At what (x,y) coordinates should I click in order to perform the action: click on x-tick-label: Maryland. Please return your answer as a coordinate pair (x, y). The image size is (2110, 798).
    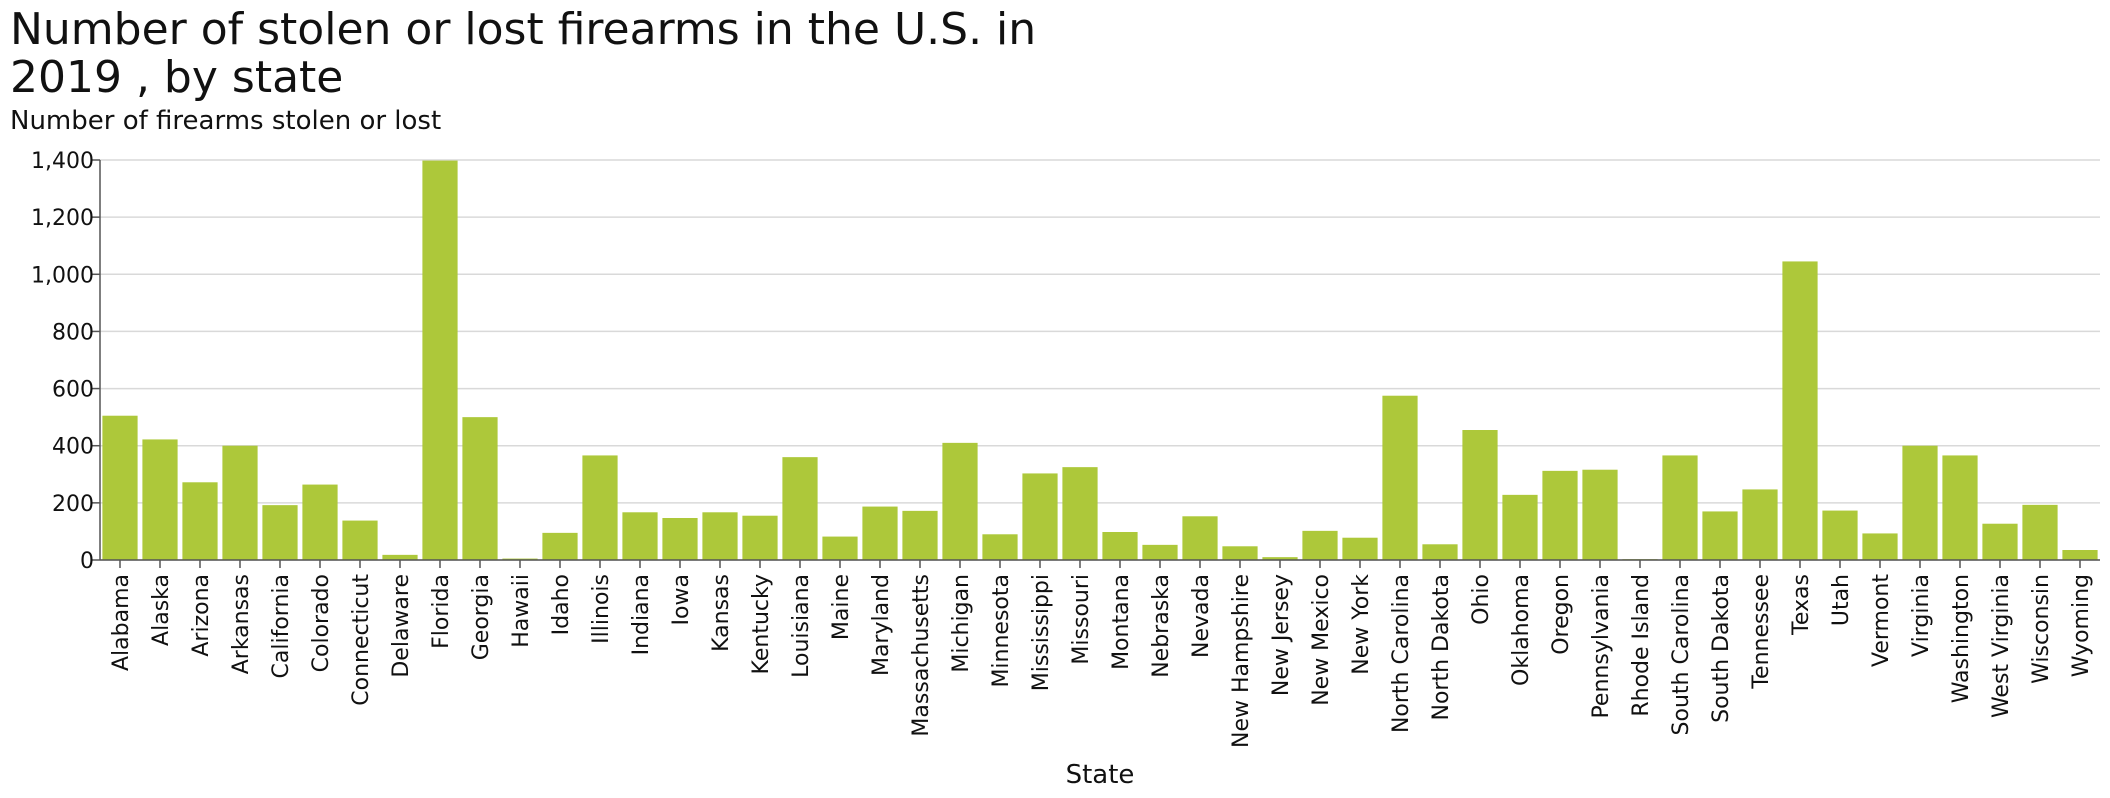
    Looking at the image, I should click on (881, 625).